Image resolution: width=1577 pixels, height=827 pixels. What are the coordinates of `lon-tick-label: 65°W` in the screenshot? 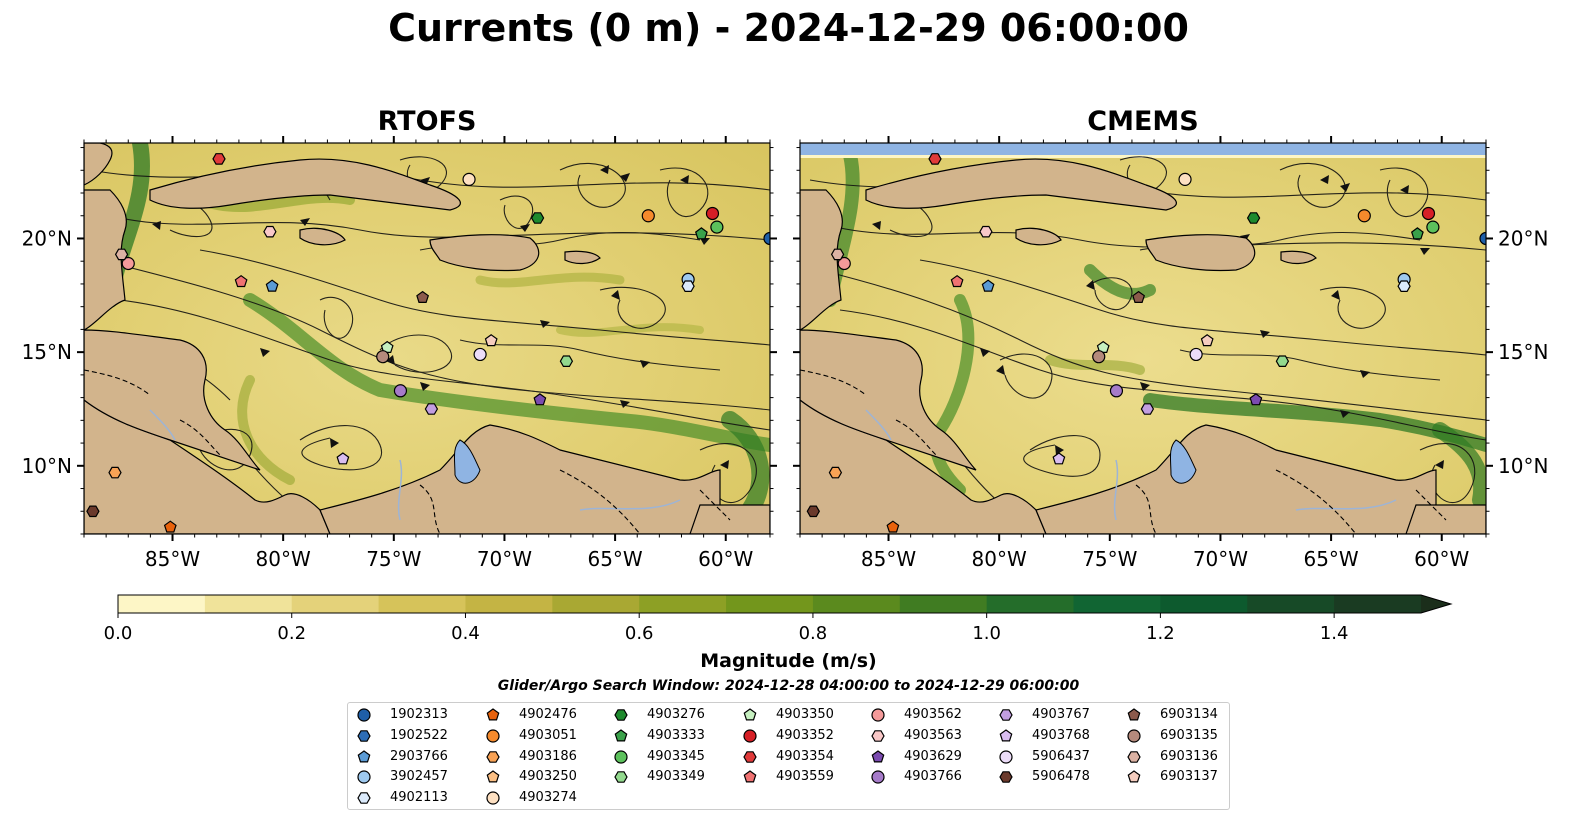 It's located at (1330, 559).